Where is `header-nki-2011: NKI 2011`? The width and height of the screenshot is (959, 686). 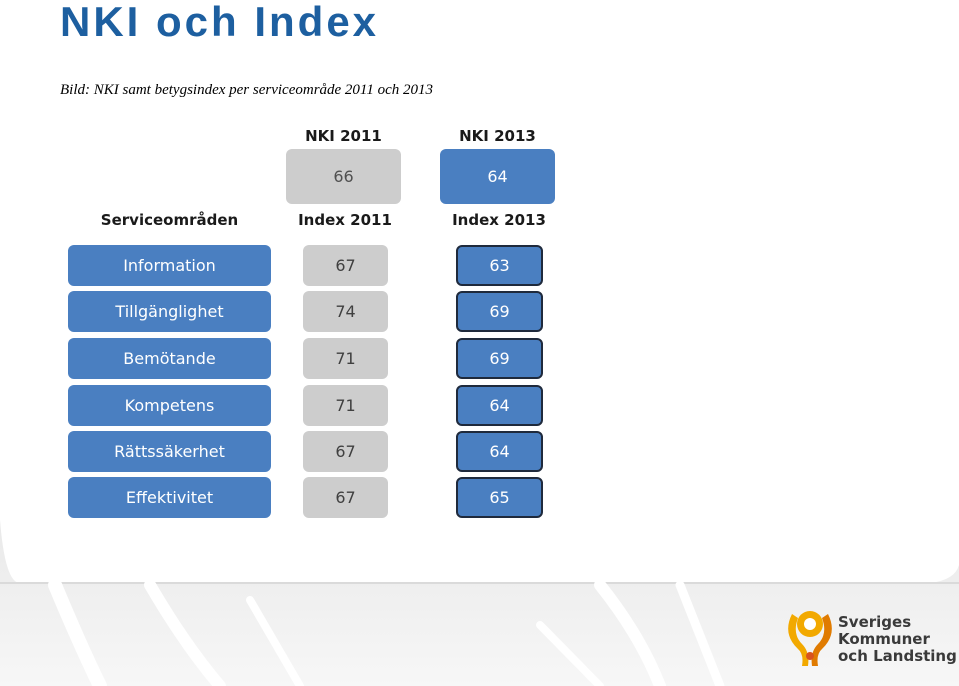 header-nki-2011: NKI 2011 is located at coordinates (343, 136).